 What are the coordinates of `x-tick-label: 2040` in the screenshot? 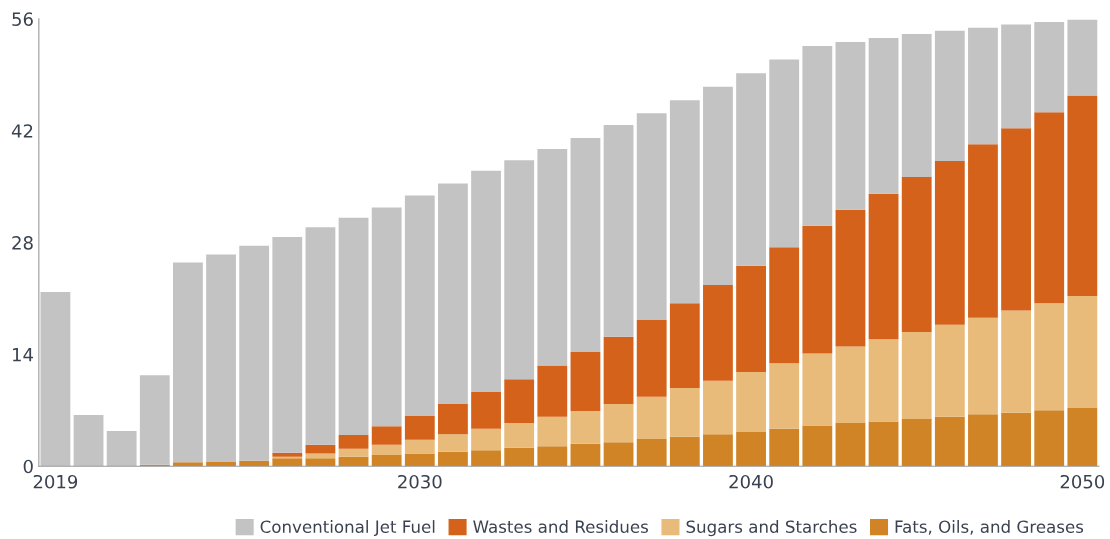 It's located at (751, 481).